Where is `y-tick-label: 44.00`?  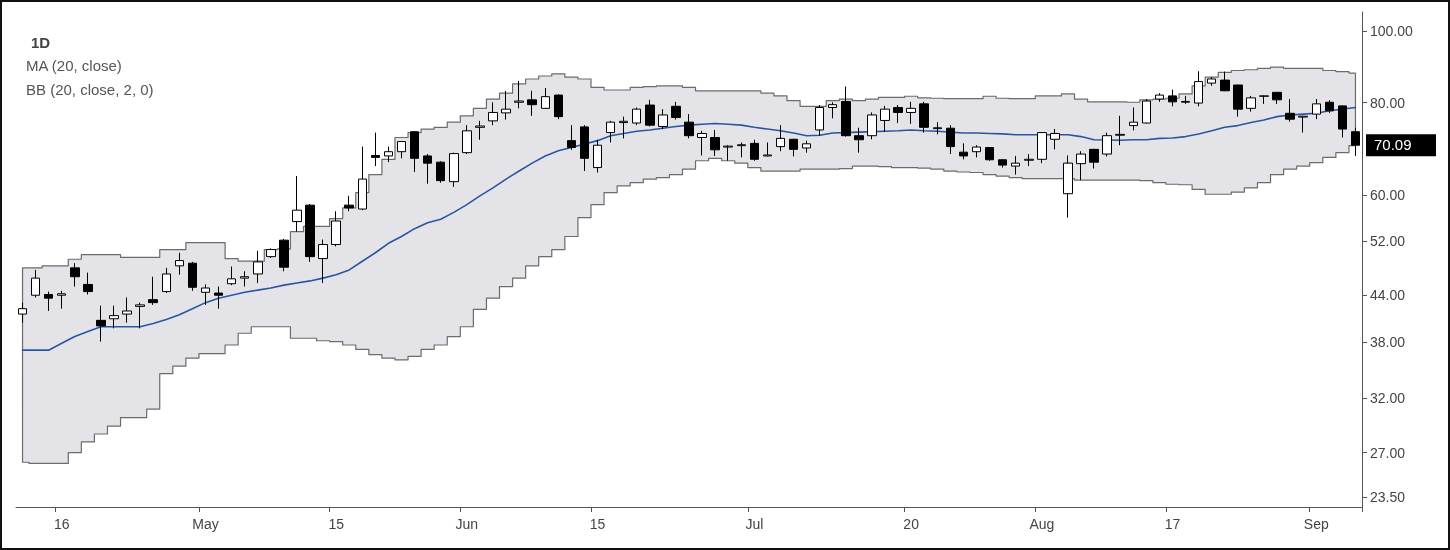 y-tick-label: 44.00 is located at coordinates (1388, 295).